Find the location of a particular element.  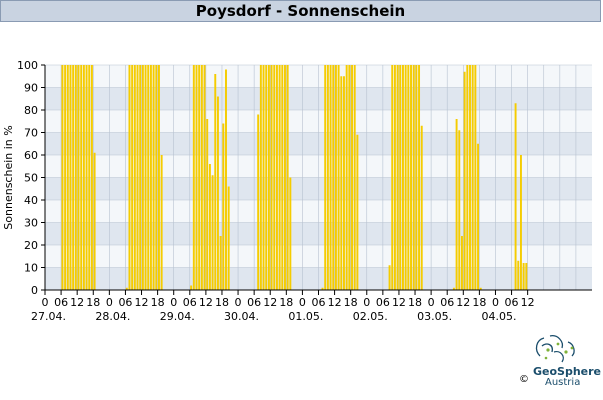

date-label: 28.04. is located at coordinates (112, 316).